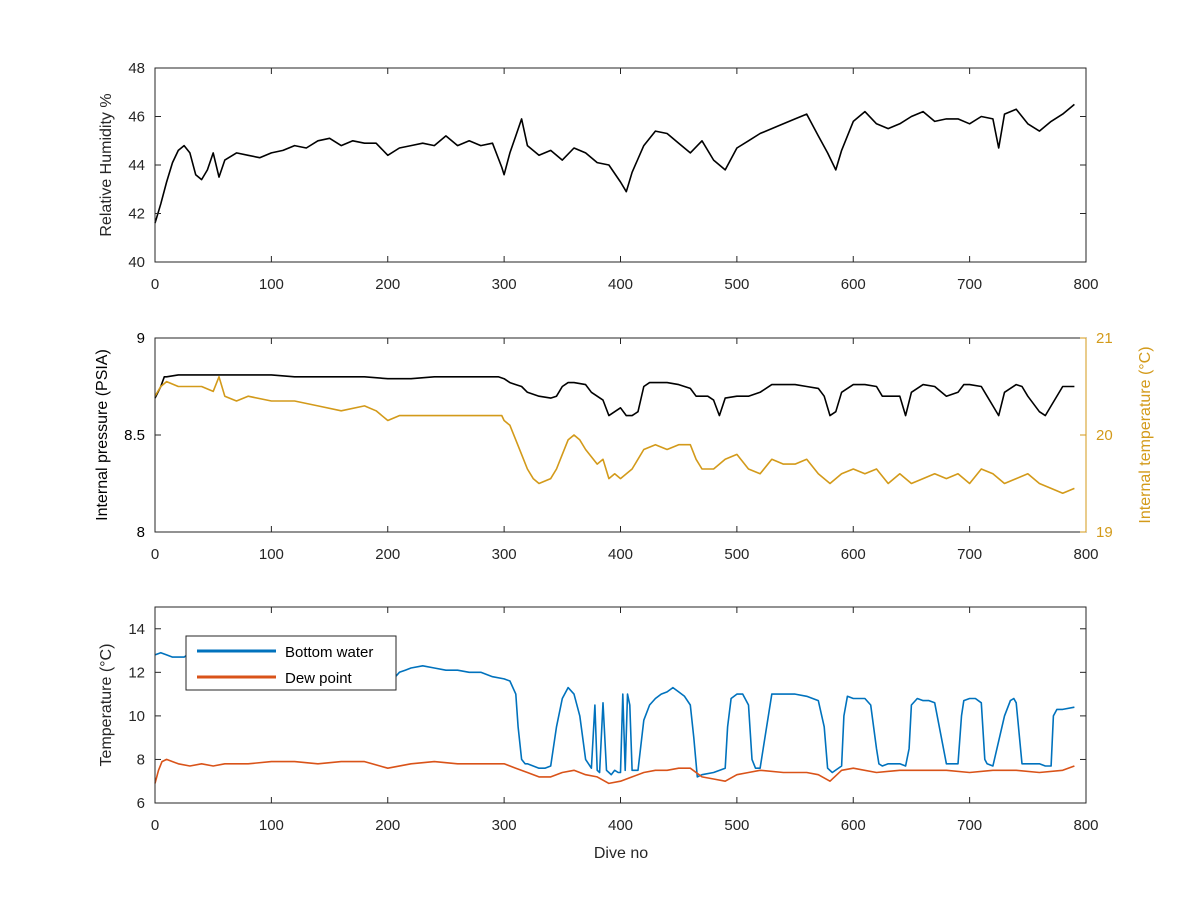 The image size is (1200, 905). Describe the element at coordinates (136, 629) in the screenshot. I see `y-tick-label: 14` at that location.